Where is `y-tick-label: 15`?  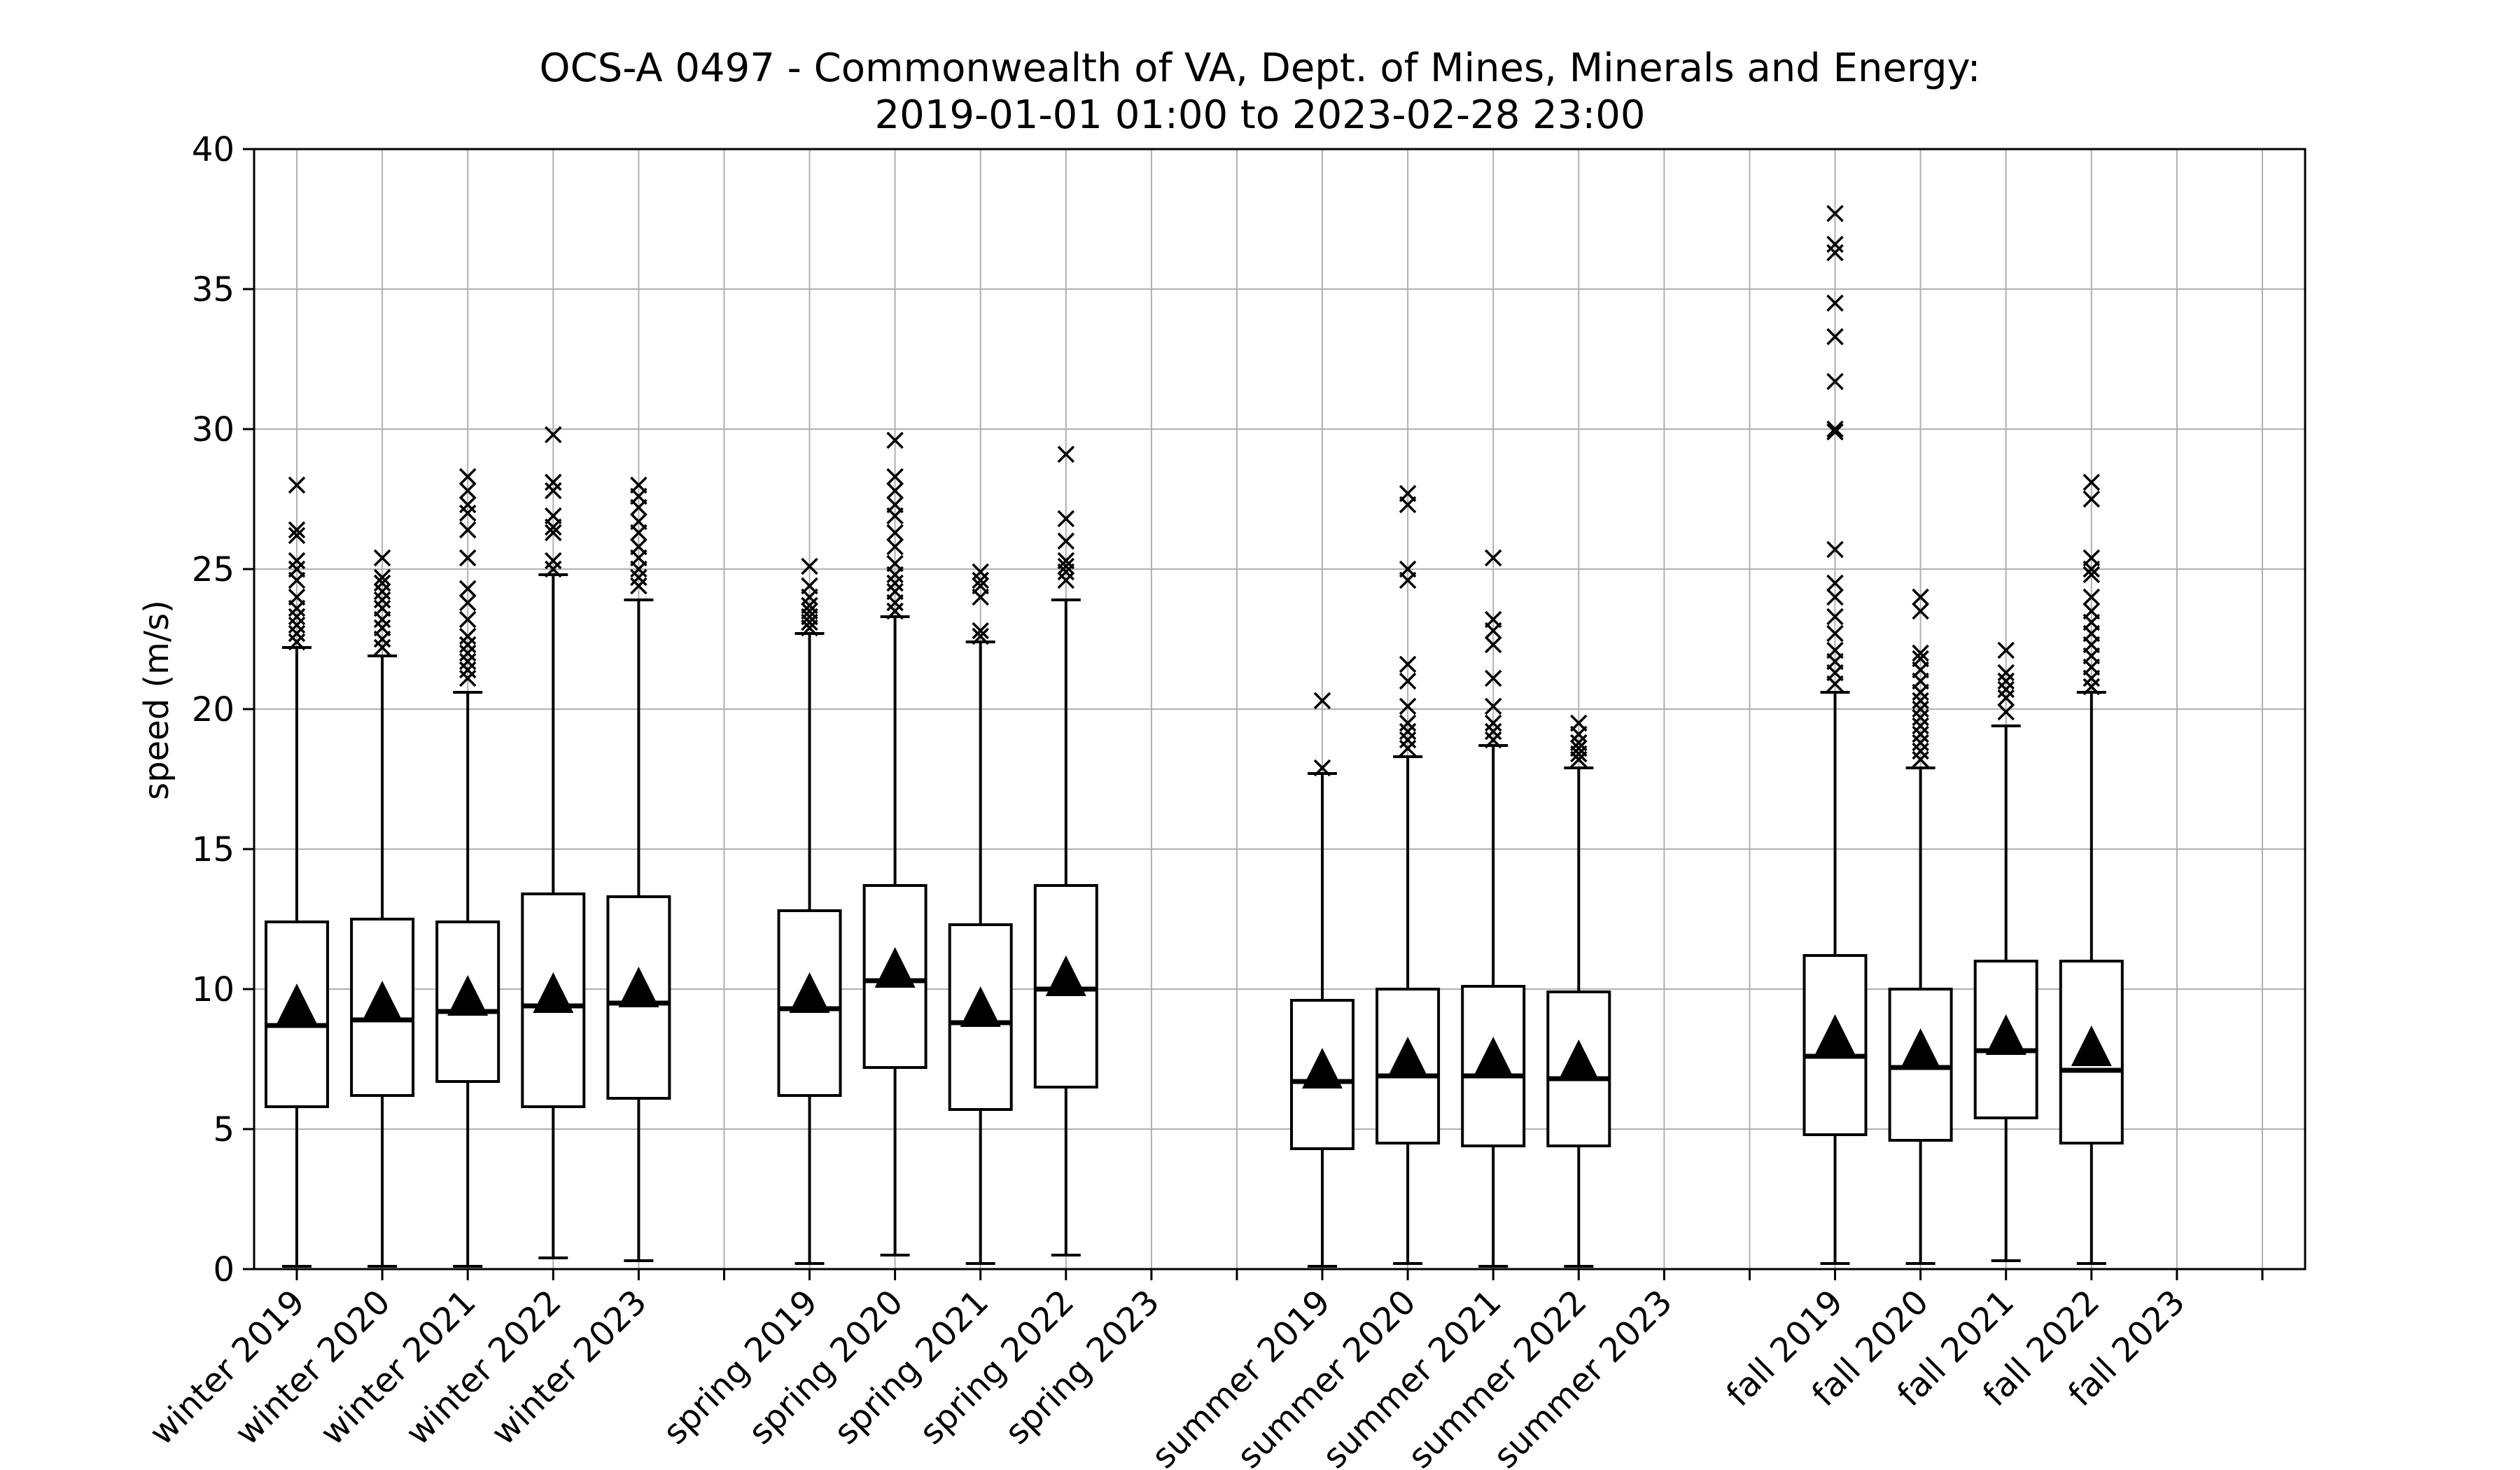
y-tick-label: 15 is located at coordinates (213, 849).